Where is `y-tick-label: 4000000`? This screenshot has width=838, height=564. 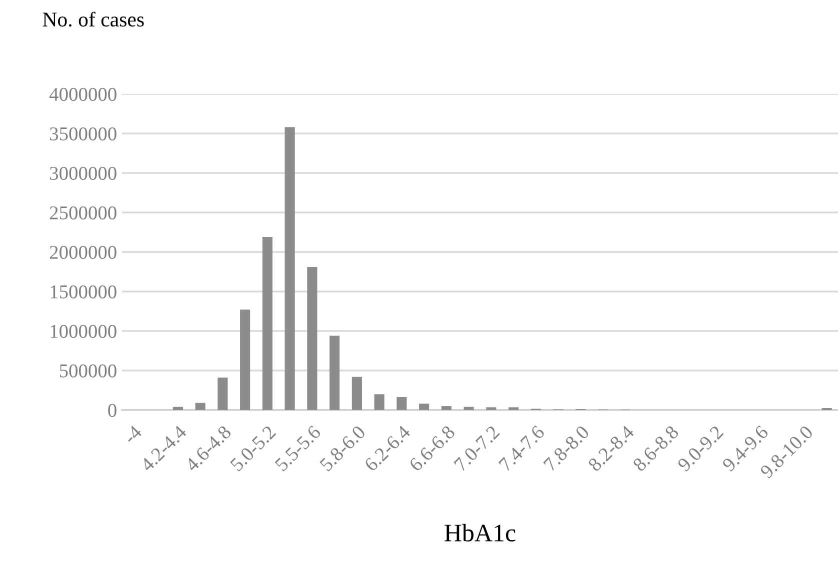 y-tick-label: 4000000 is located at coordinates (82, 94).